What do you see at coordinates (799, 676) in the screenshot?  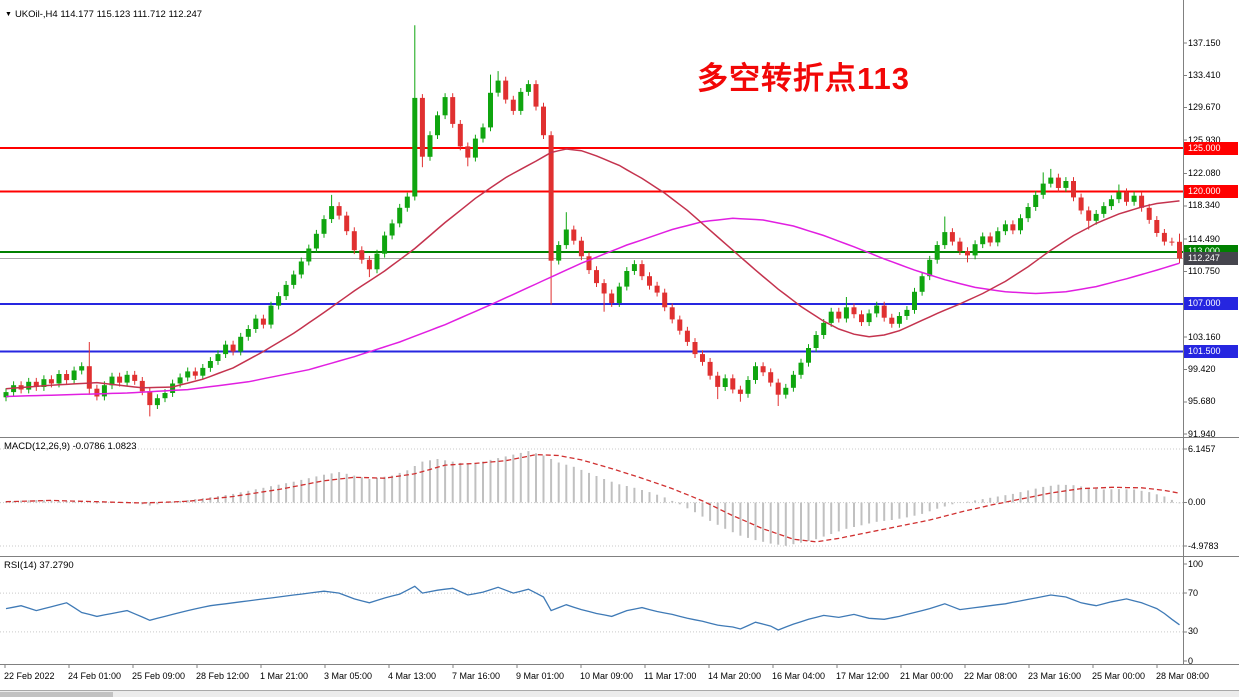 I see `time-axis-label: 16 Mar 04:00` at bounding box center [799, 676].